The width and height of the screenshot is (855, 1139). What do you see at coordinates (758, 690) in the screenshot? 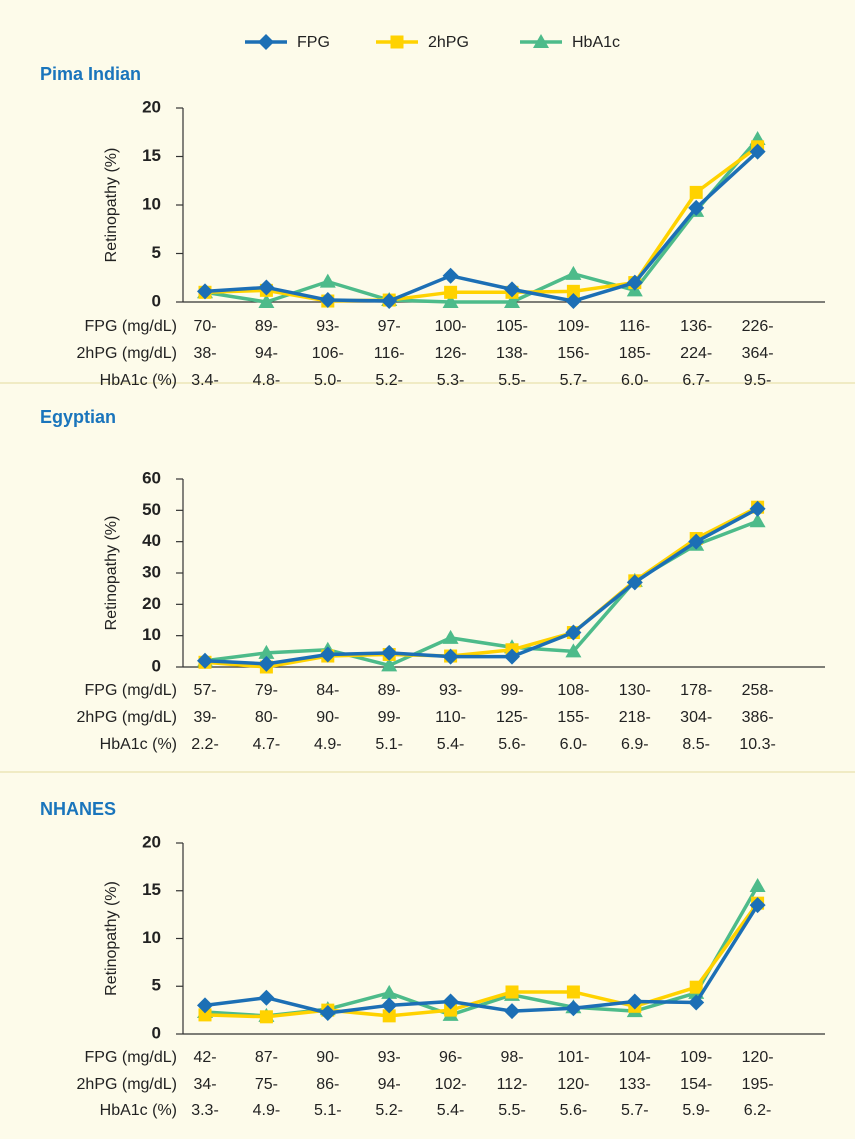
I see `x-tick-label: 258-` at bounding box center [758, 690].